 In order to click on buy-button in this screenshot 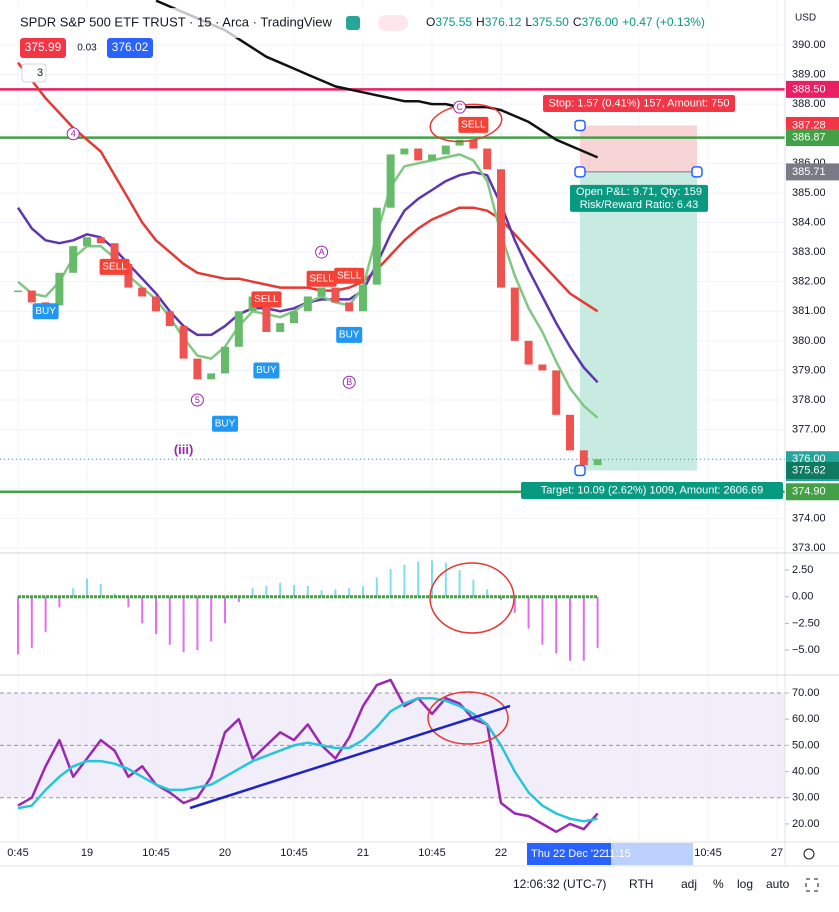, I will do `click(130, 48)`.